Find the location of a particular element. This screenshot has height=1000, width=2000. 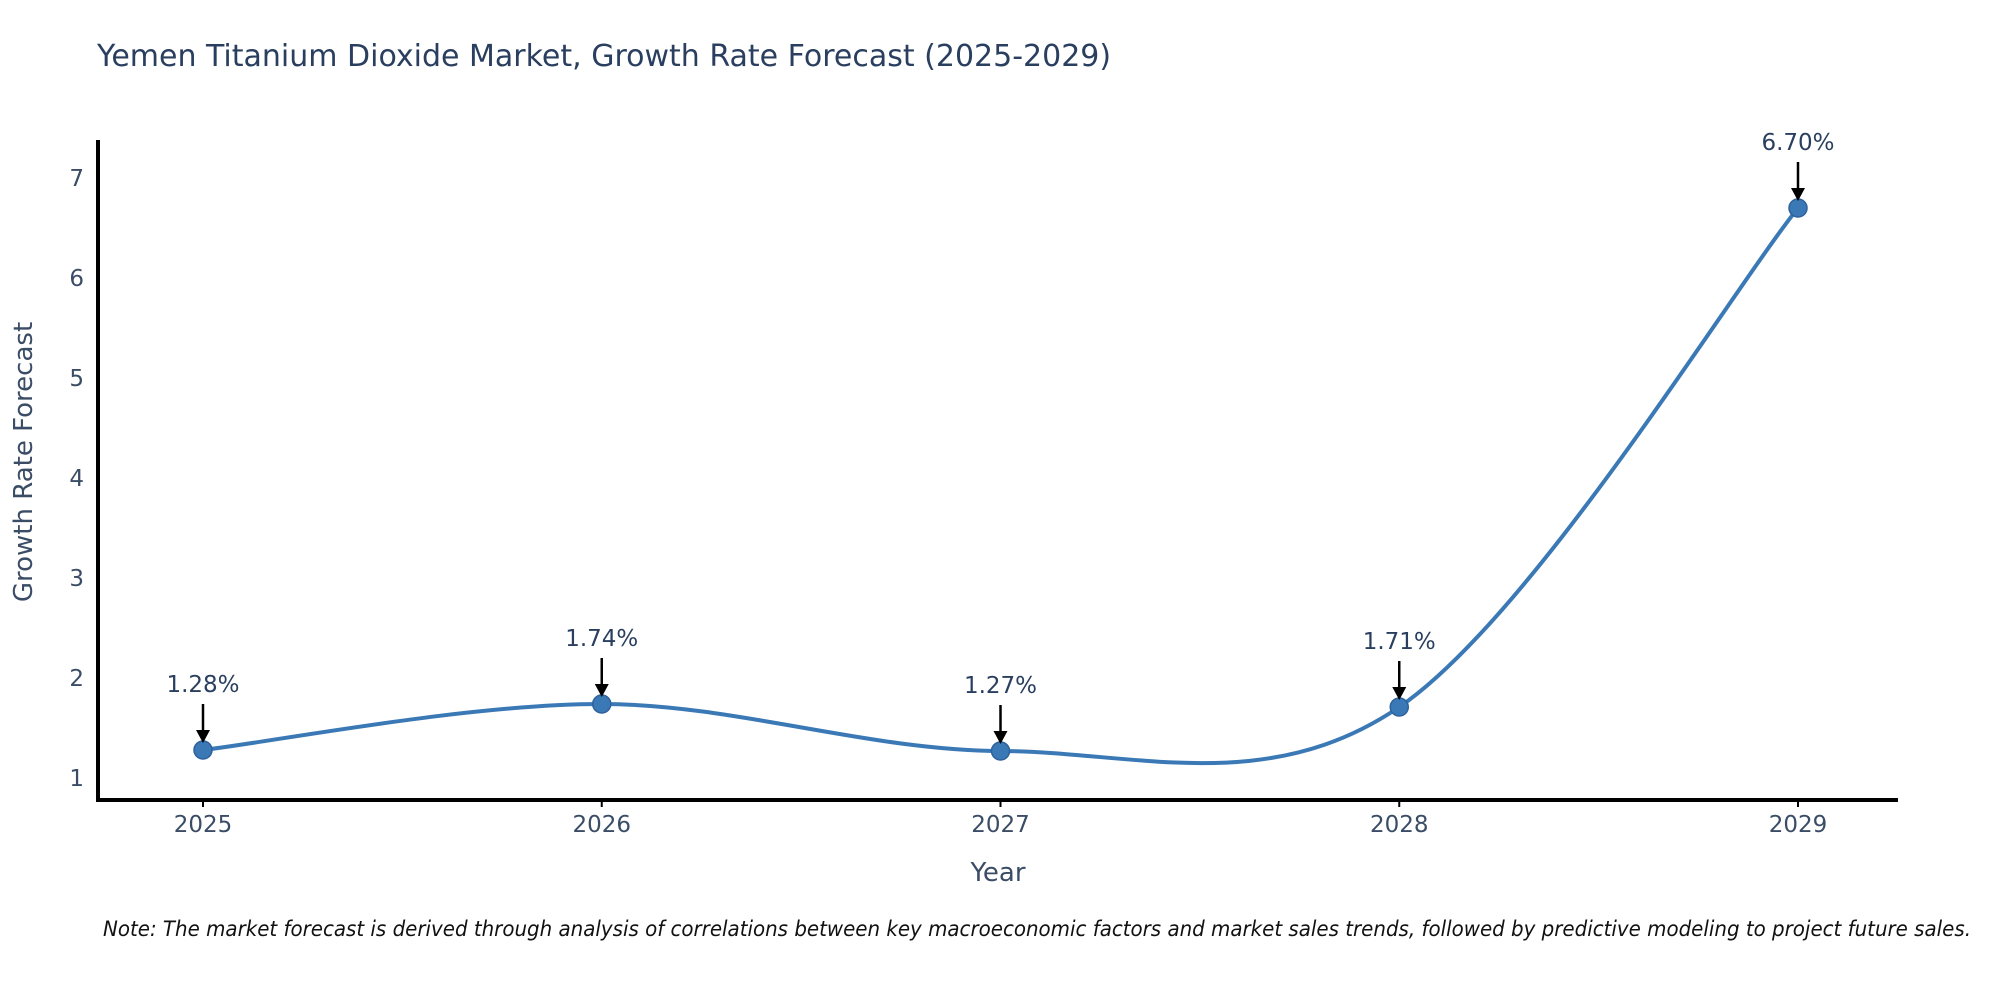

data-point-label: 1.74% is located at coordinates (601, 639).